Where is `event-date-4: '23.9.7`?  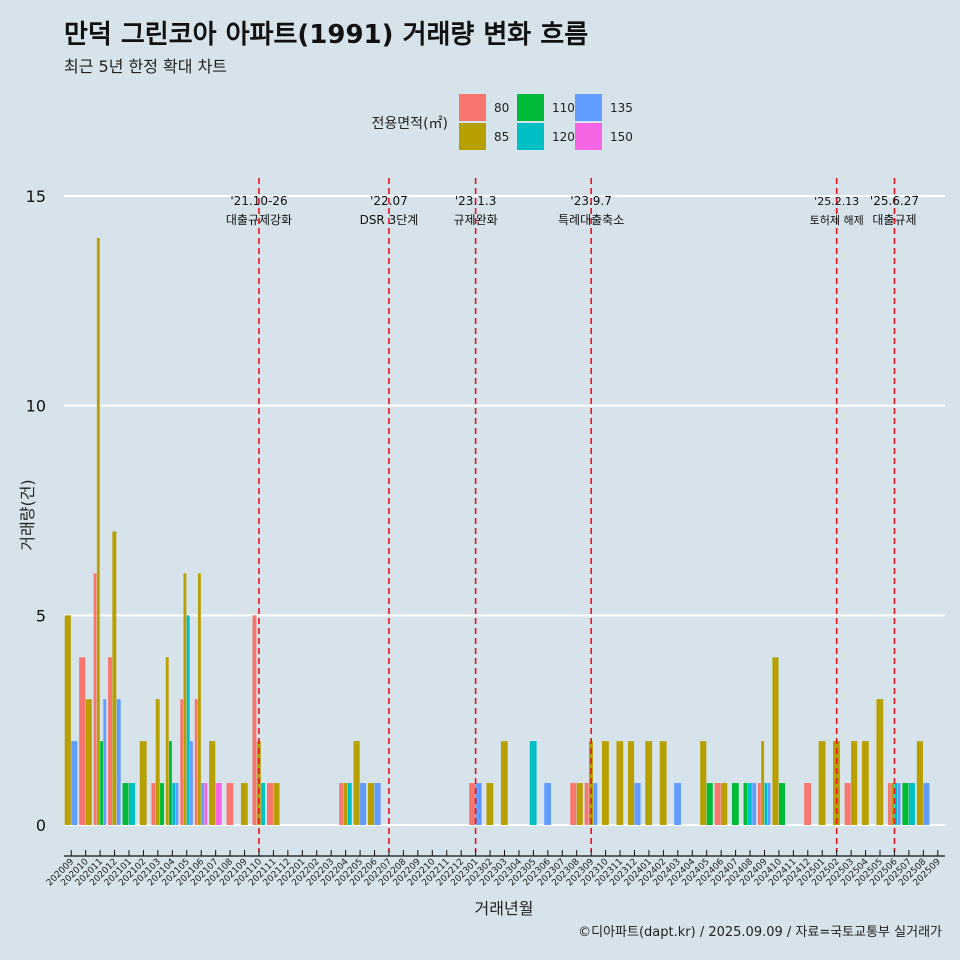 event-date-4: '23.9.7 is located at coordinates (590, 201).